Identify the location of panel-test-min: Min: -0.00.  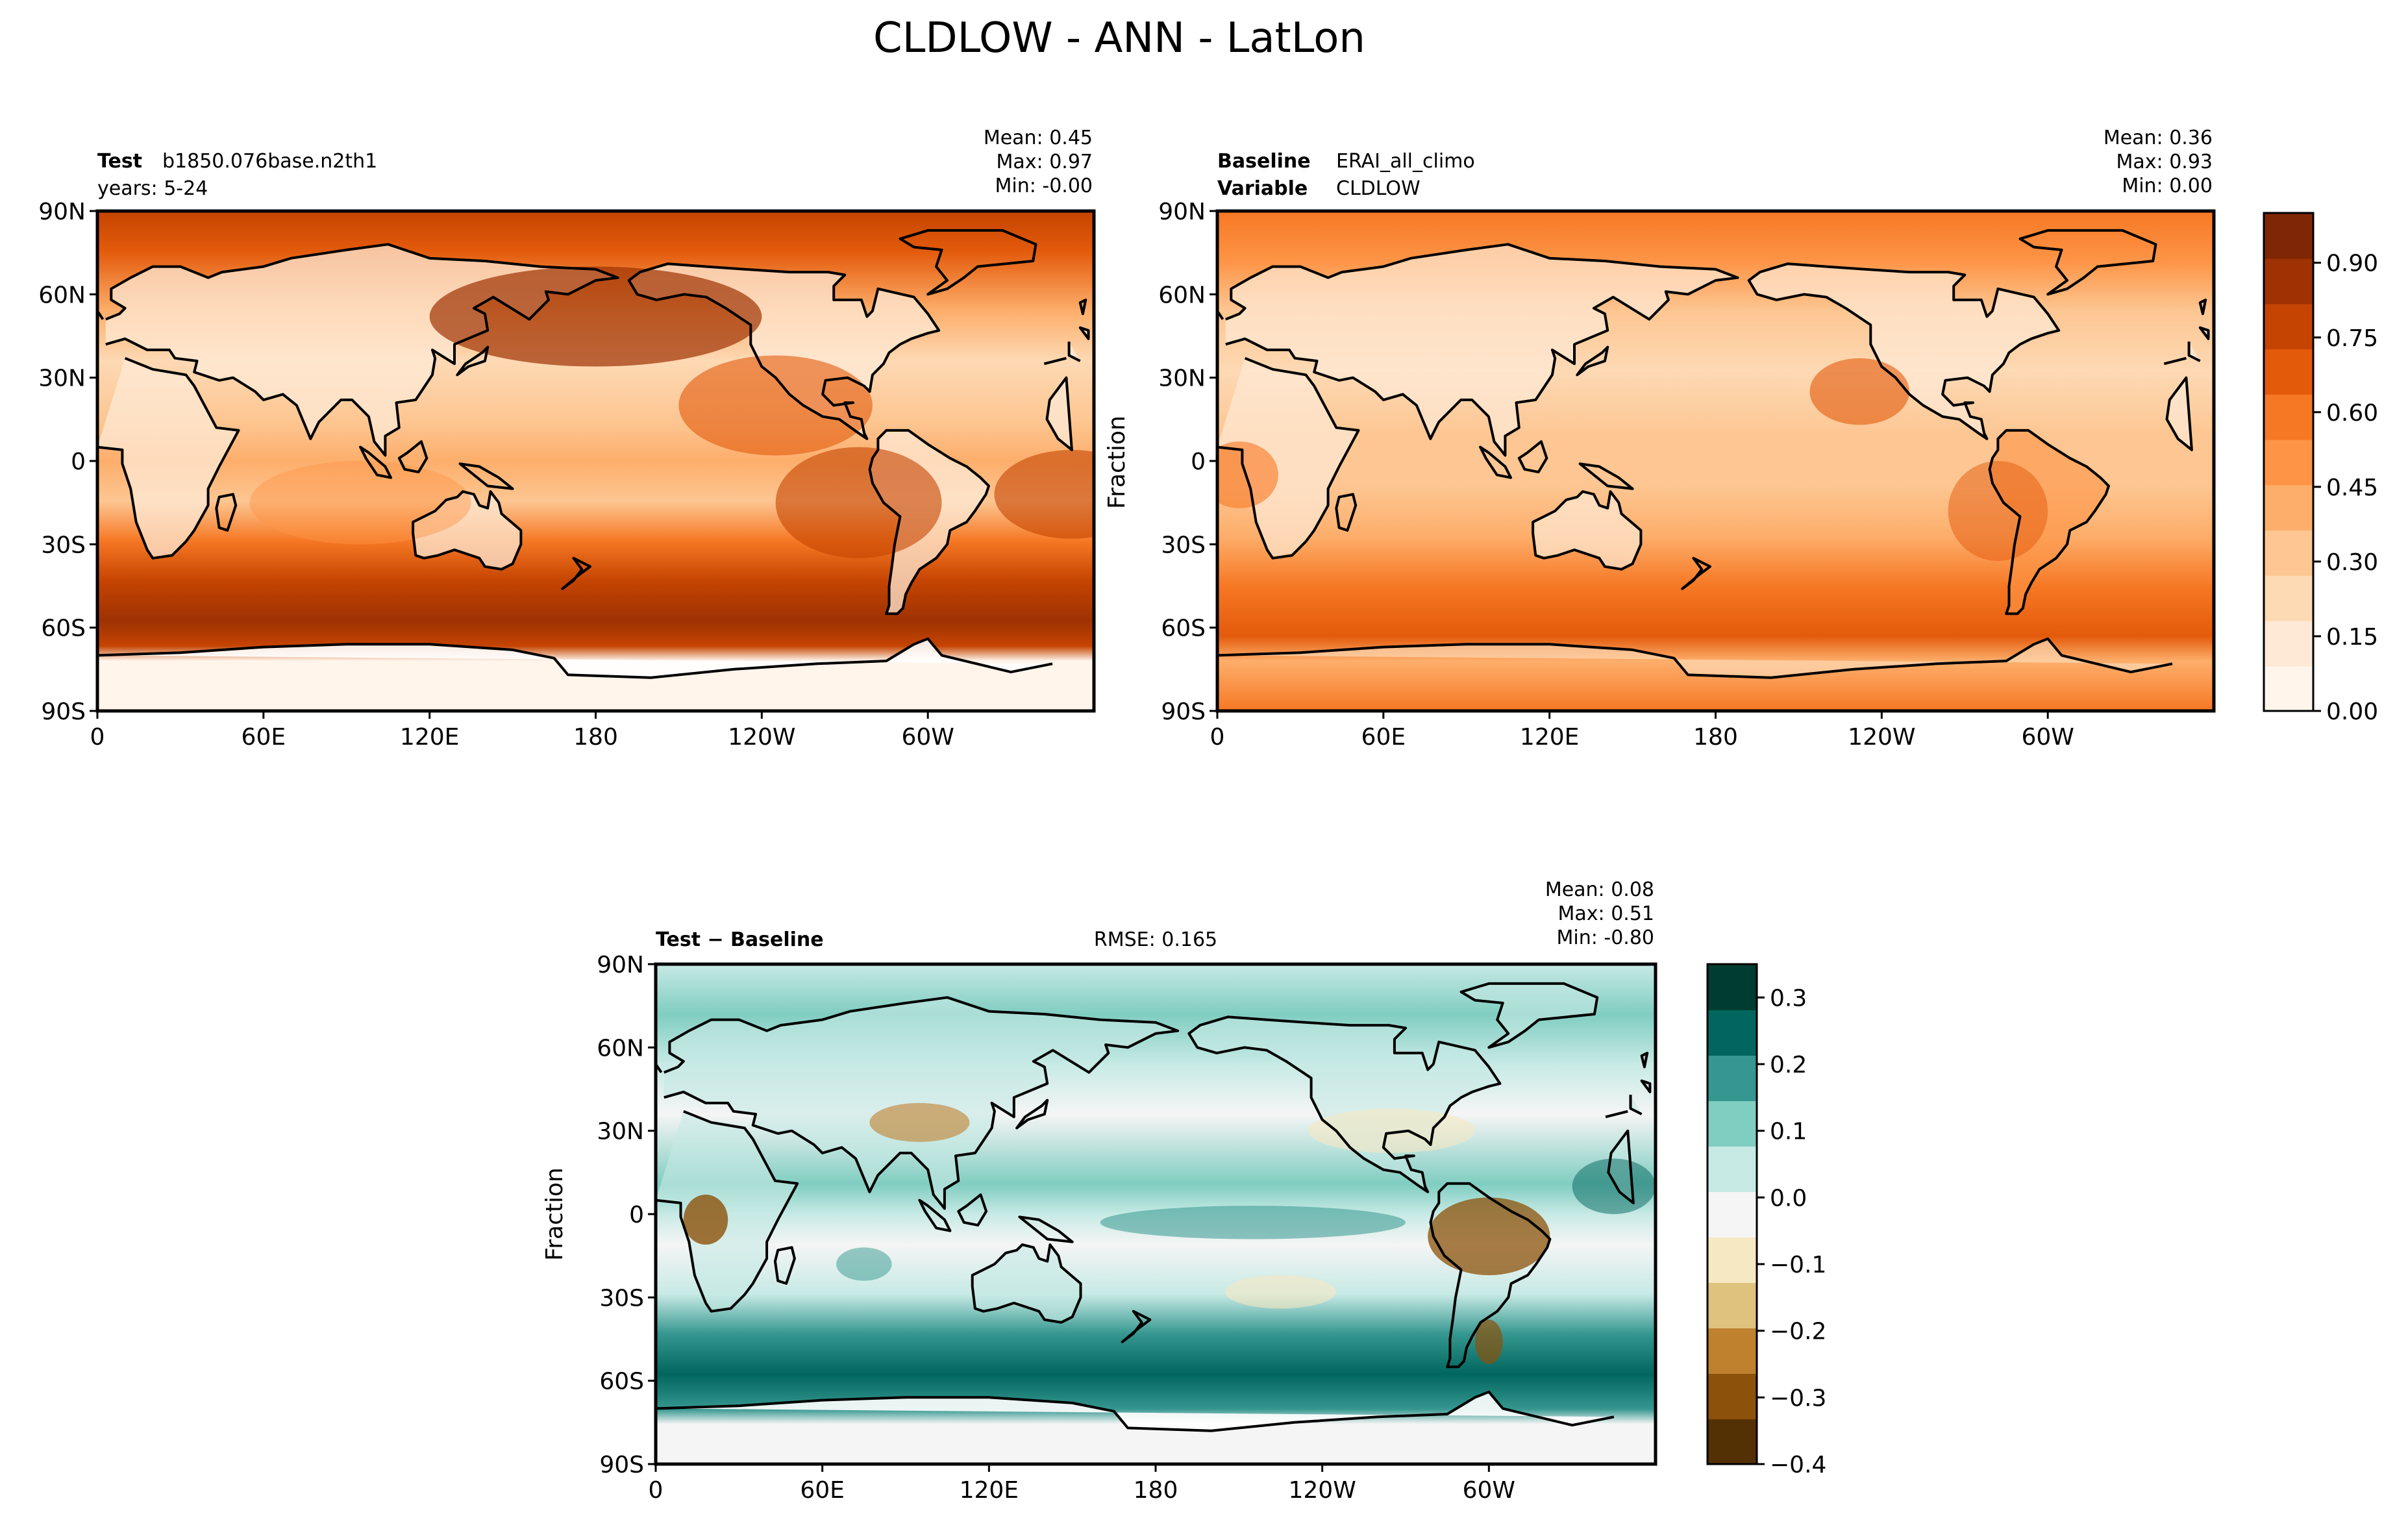
(1044, 186).